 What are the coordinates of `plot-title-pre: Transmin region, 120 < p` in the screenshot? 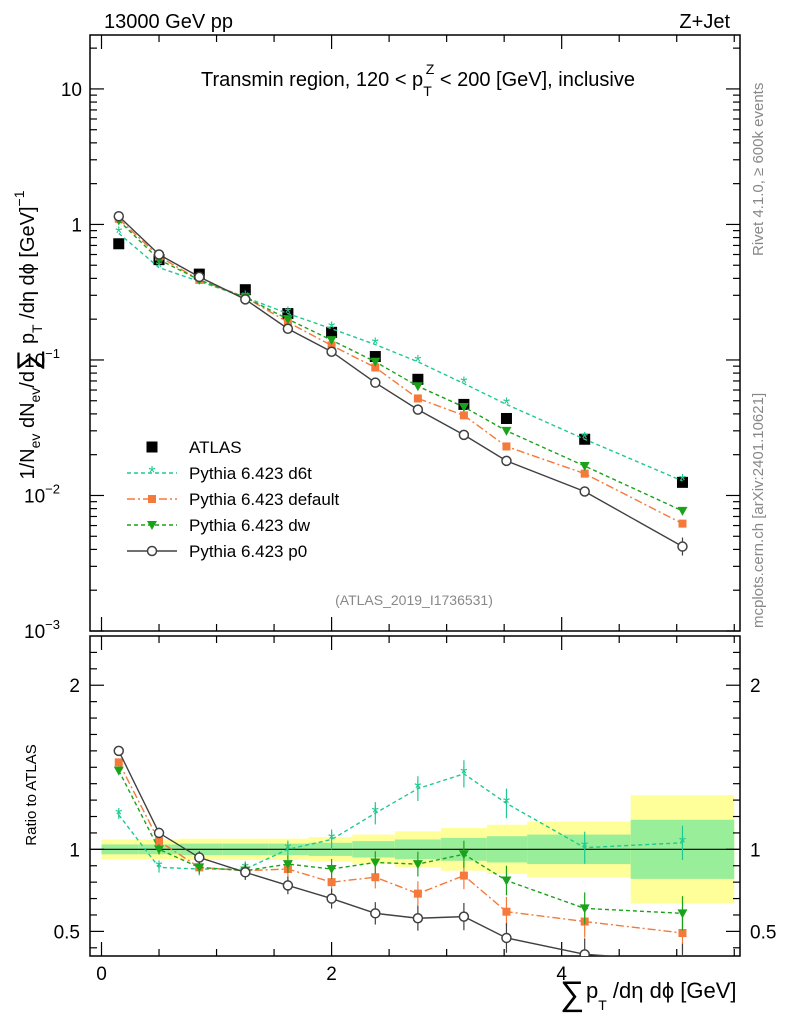 It's located at (312, 80).